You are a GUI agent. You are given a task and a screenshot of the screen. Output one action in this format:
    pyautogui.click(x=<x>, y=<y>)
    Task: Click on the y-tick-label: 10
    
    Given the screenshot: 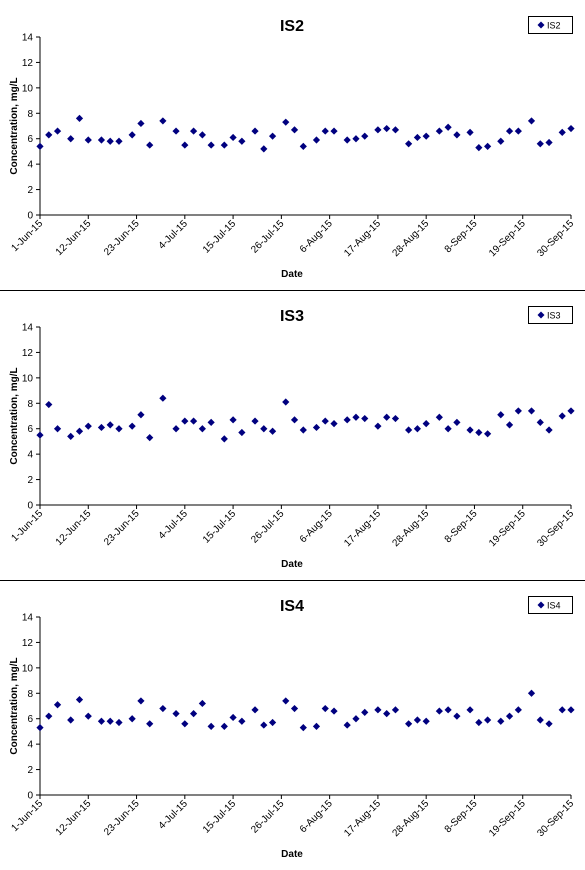 What is the action you would take?
    pyautogui.click(x=28, y=88)
    